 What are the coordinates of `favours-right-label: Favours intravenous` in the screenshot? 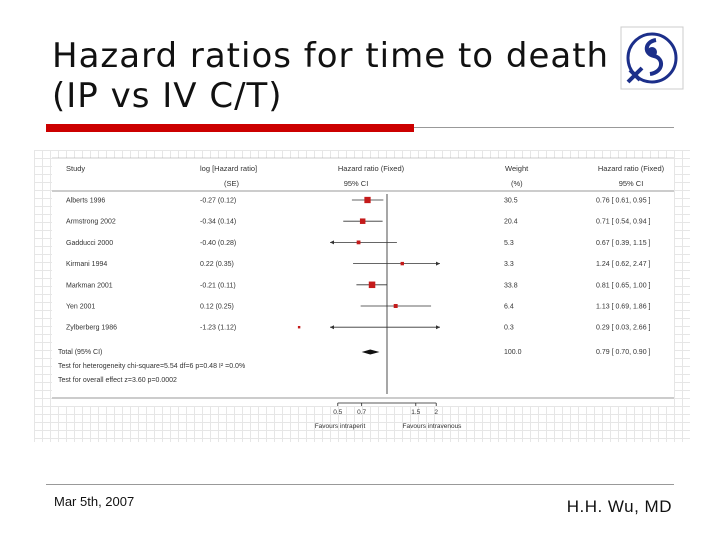 It's located at (433, 426).